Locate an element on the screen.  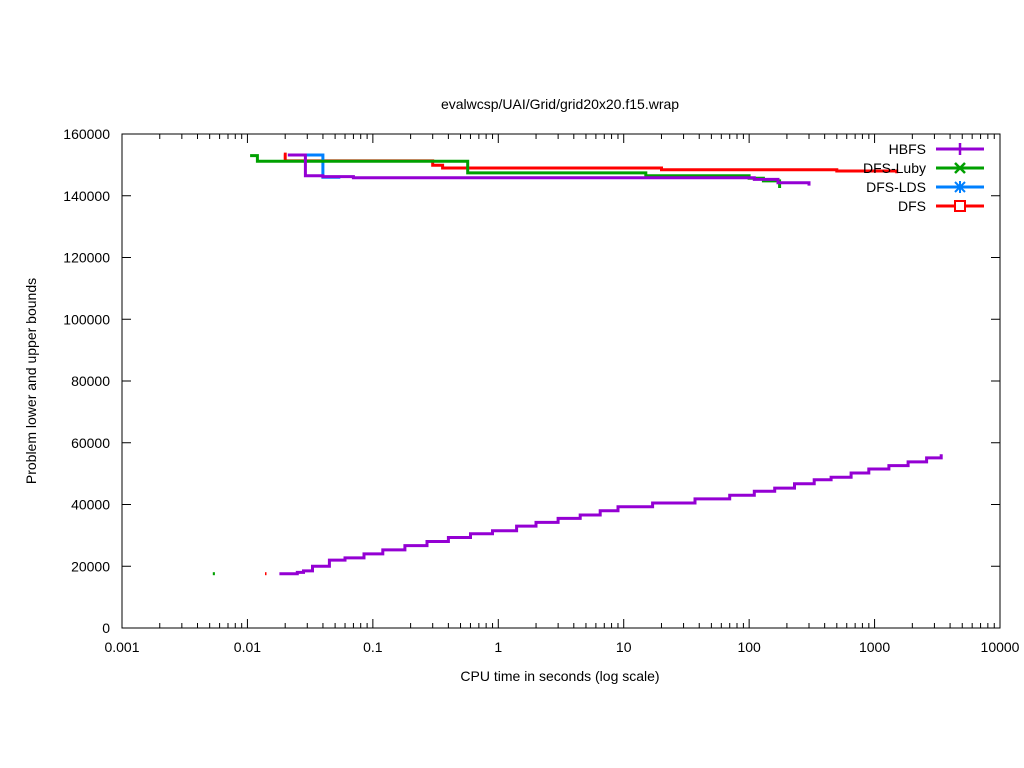
x-tick-label: 1 is located at coordinates (498, 647).